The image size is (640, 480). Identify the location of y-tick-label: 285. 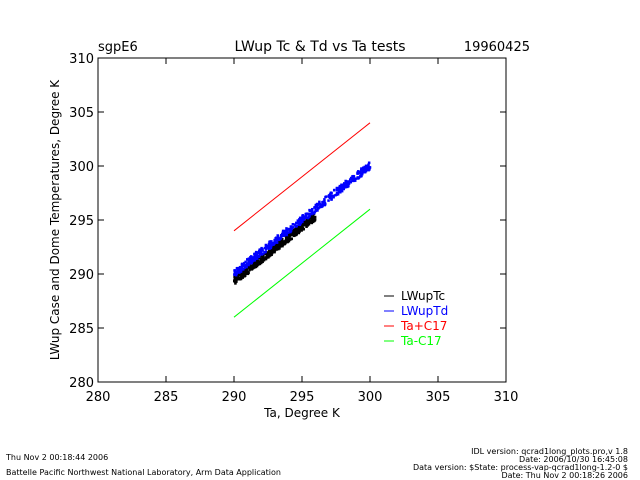
(81, 329).